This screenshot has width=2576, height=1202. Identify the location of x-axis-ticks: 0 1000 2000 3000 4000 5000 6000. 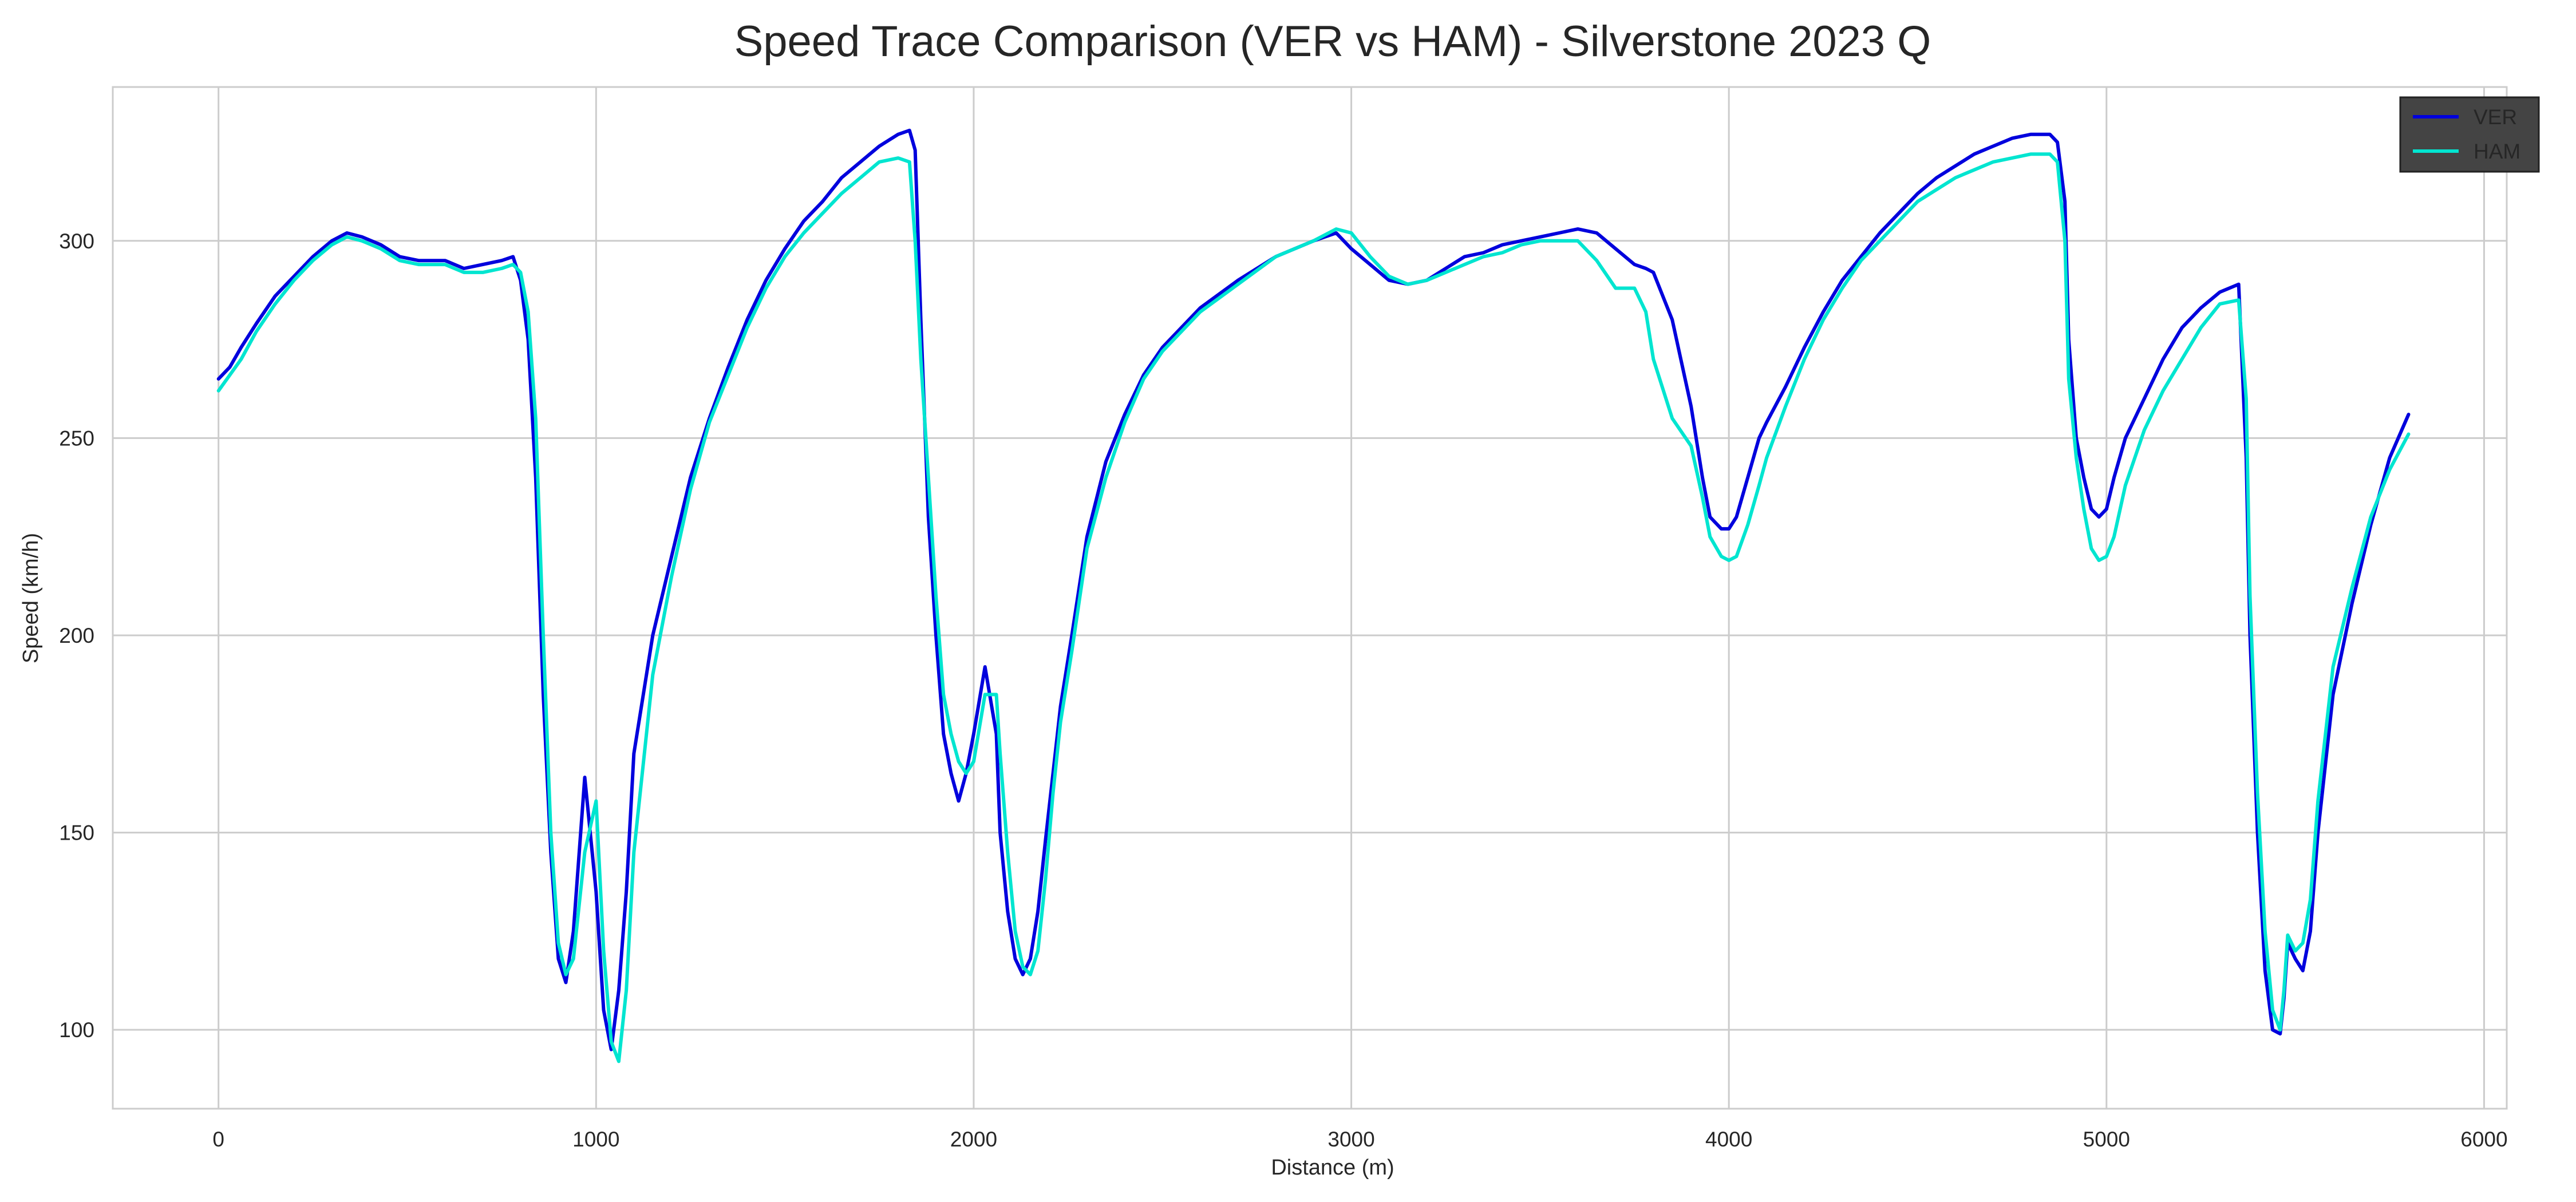
(1359, 1140).